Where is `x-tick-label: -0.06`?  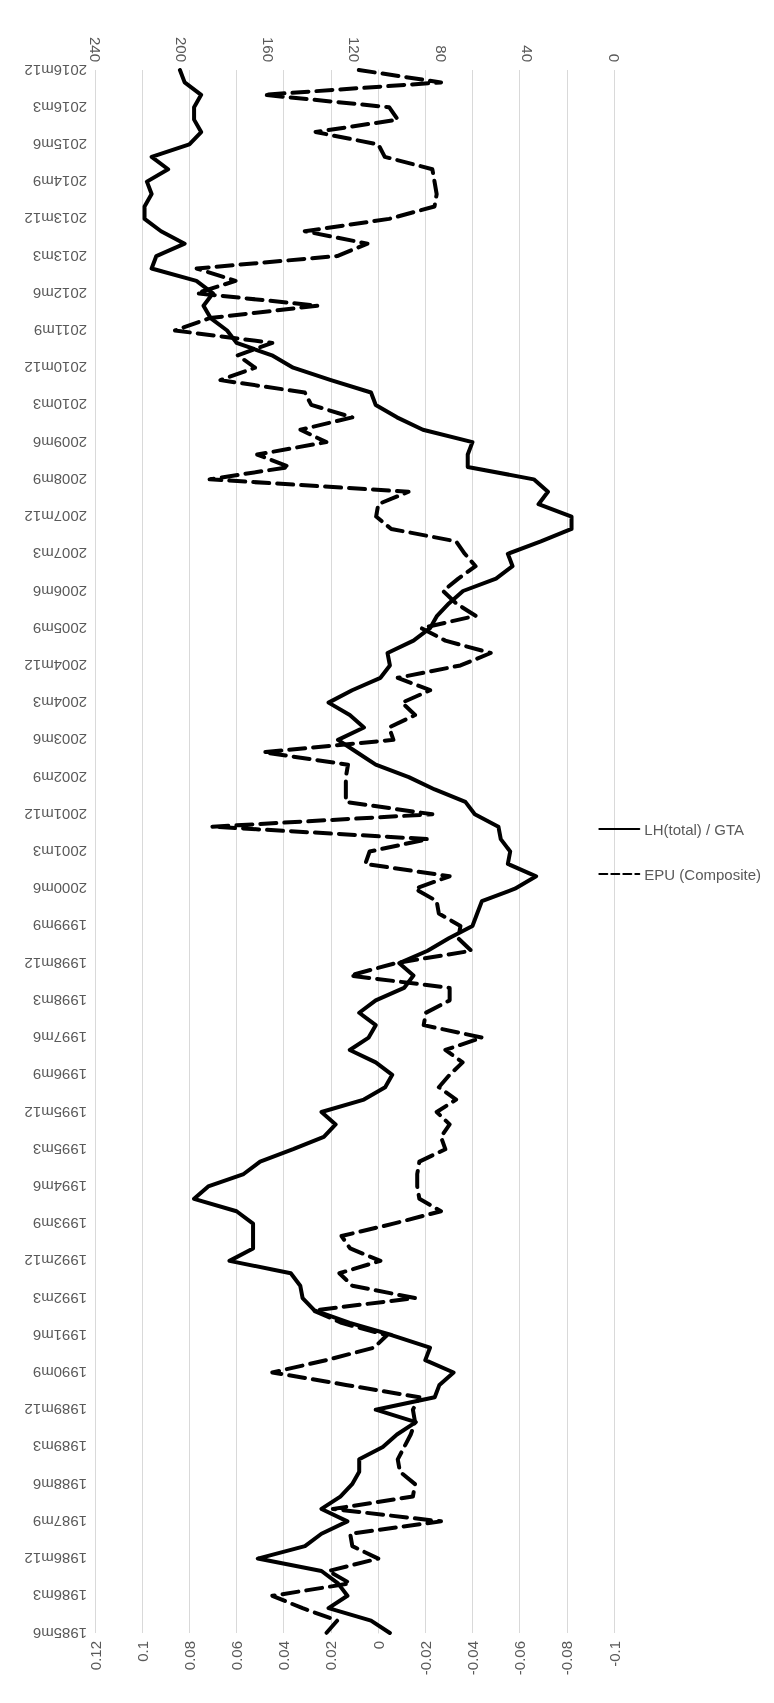
x-tick-label: -0.06 is located at coordinates (520, 1658).